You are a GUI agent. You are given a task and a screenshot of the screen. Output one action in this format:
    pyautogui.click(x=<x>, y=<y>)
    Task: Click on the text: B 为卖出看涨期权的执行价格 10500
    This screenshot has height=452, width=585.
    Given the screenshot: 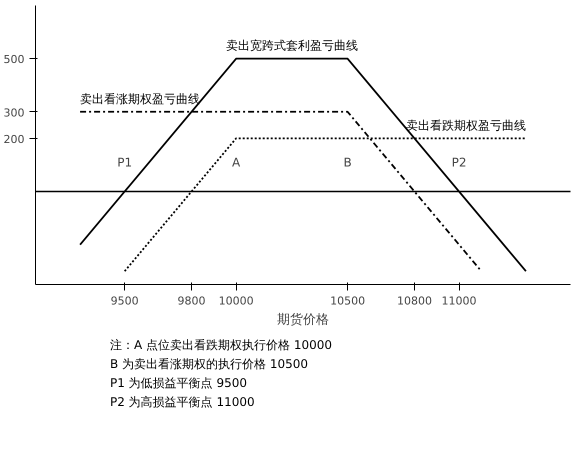 What is the action you would take?
    pyautogui.click(x=210, y=365)
    